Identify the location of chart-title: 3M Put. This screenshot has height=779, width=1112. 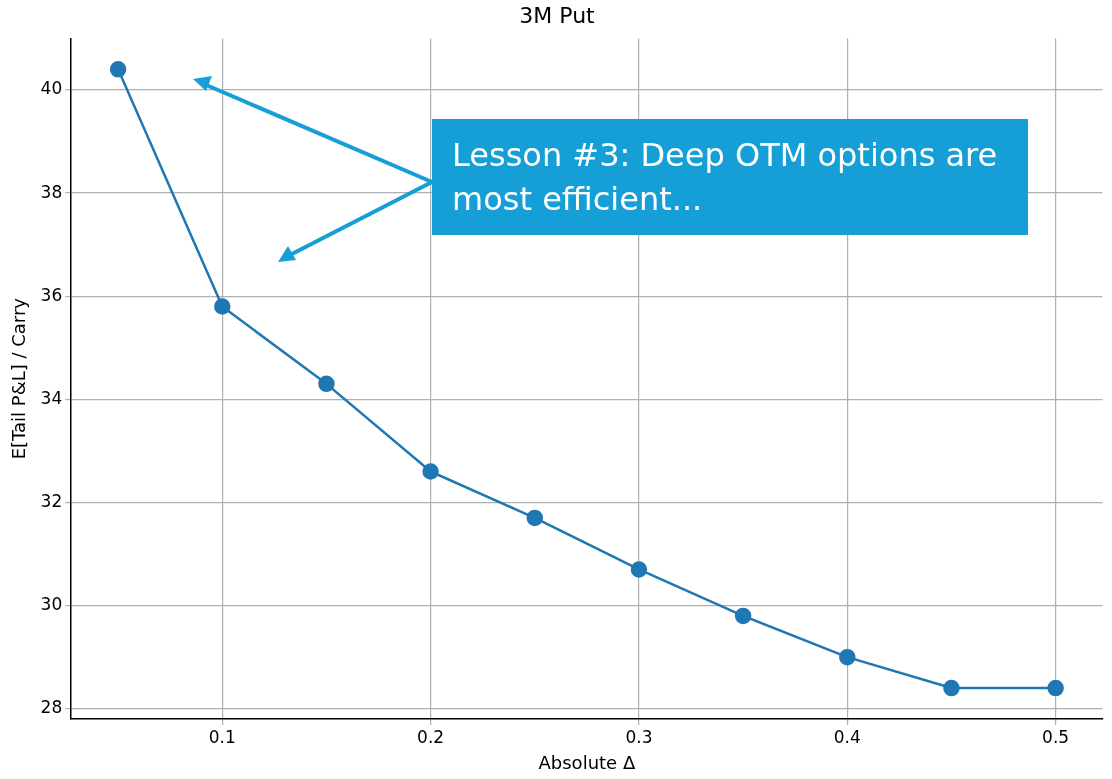
(557, 15).